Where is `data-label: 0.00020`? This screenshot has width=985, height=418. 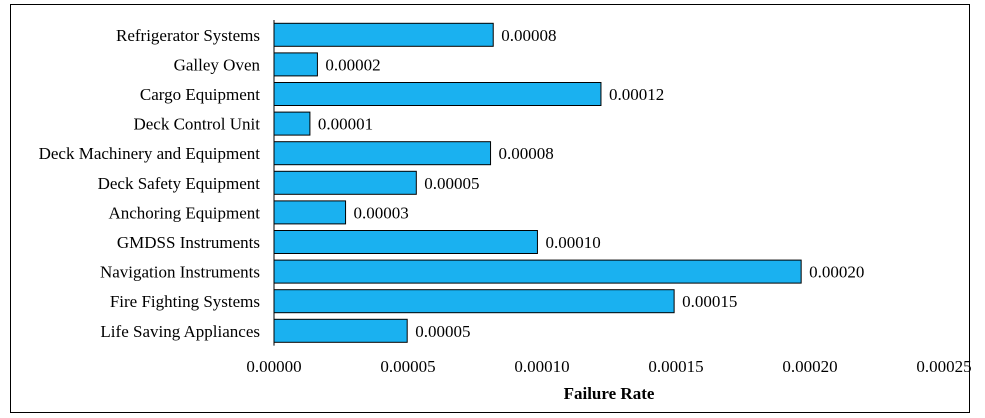
data-label: 0.00020 is located at coordinates (836, 272).